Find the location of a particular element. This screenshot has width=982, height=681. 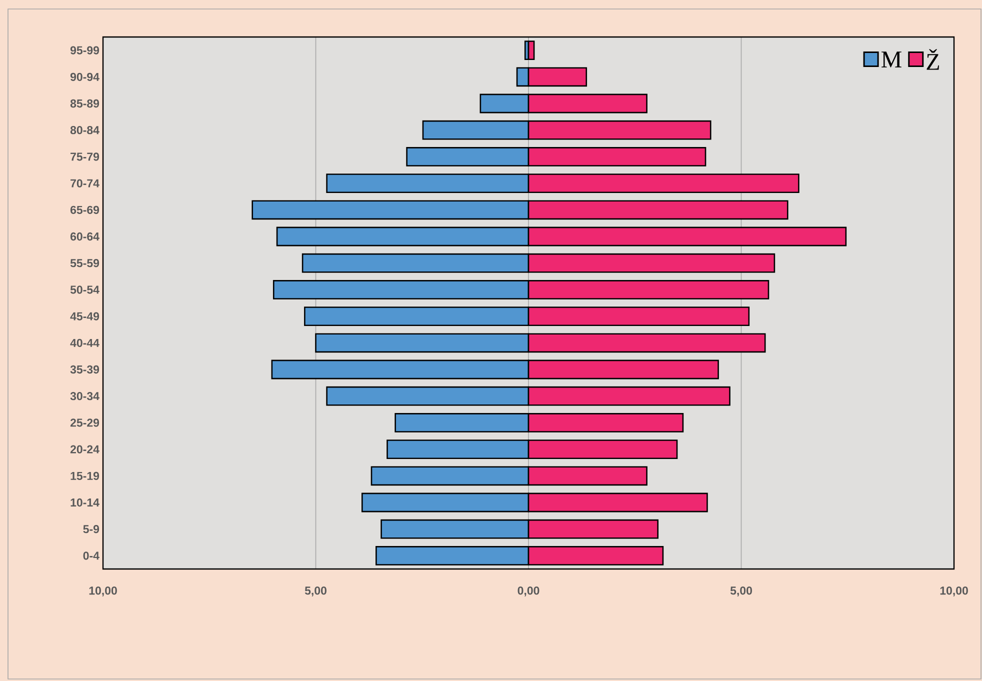

y-tick-label: 65-69 is located at coordinates (85, 210).